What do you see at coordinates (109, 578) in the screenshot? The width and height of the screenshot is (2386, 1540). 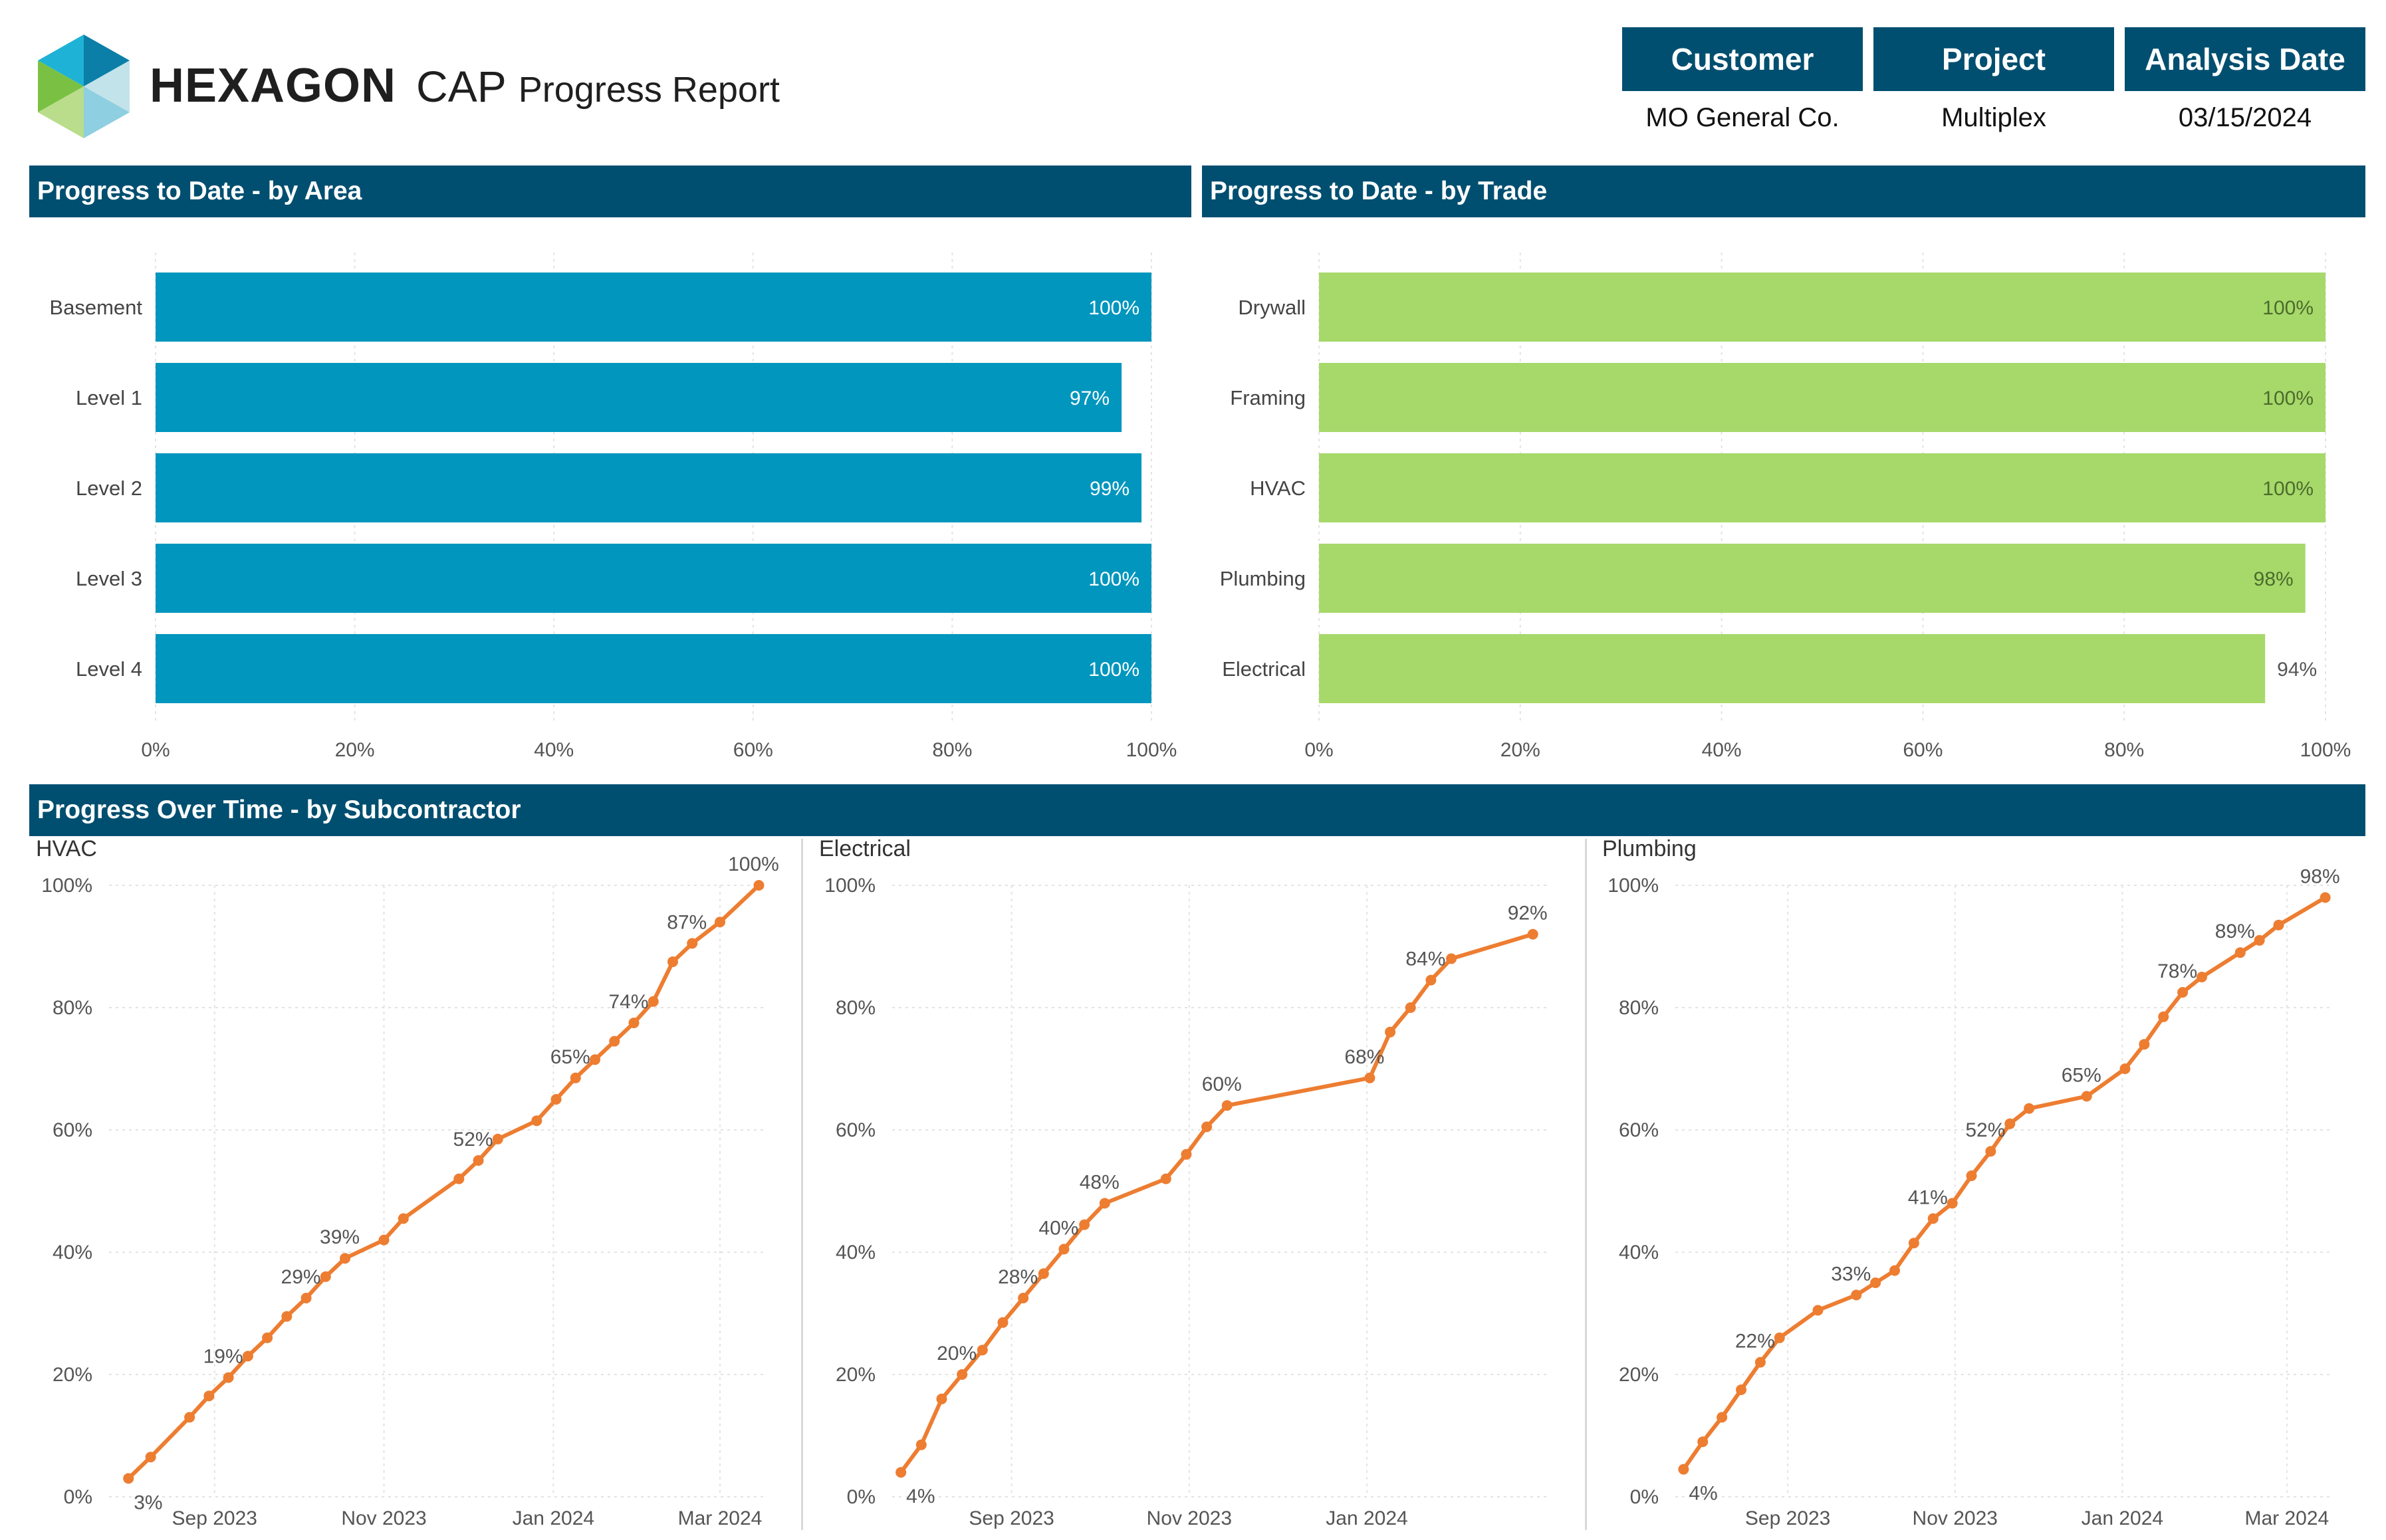 I see `category-label: Level 3` at bounding box center [109, 578].